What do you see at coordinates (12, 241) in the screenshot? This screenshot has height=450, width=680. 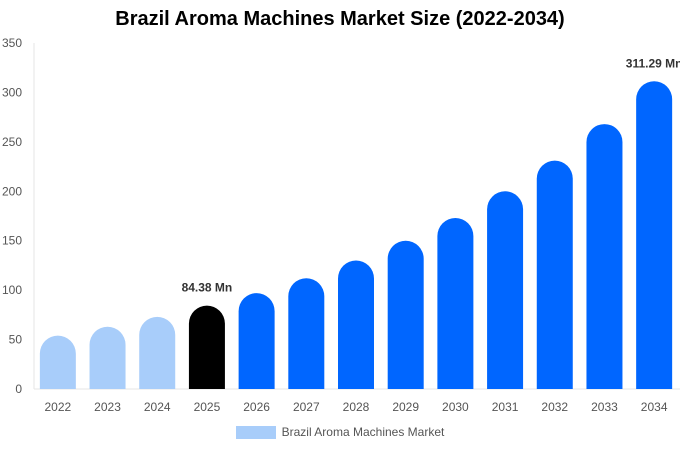 I see `y-tick-label: 150` at bounding box center [12, 241].